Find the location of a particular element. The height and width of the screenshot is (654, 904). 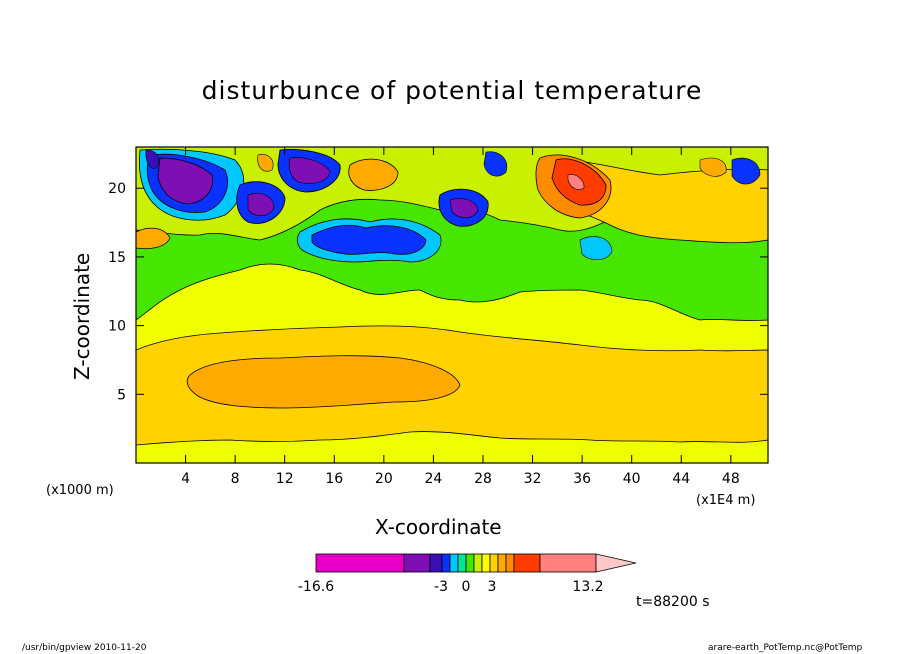

colorbar: -16.6 -3 0 3 13.2 is located at coordinates (467, 574).